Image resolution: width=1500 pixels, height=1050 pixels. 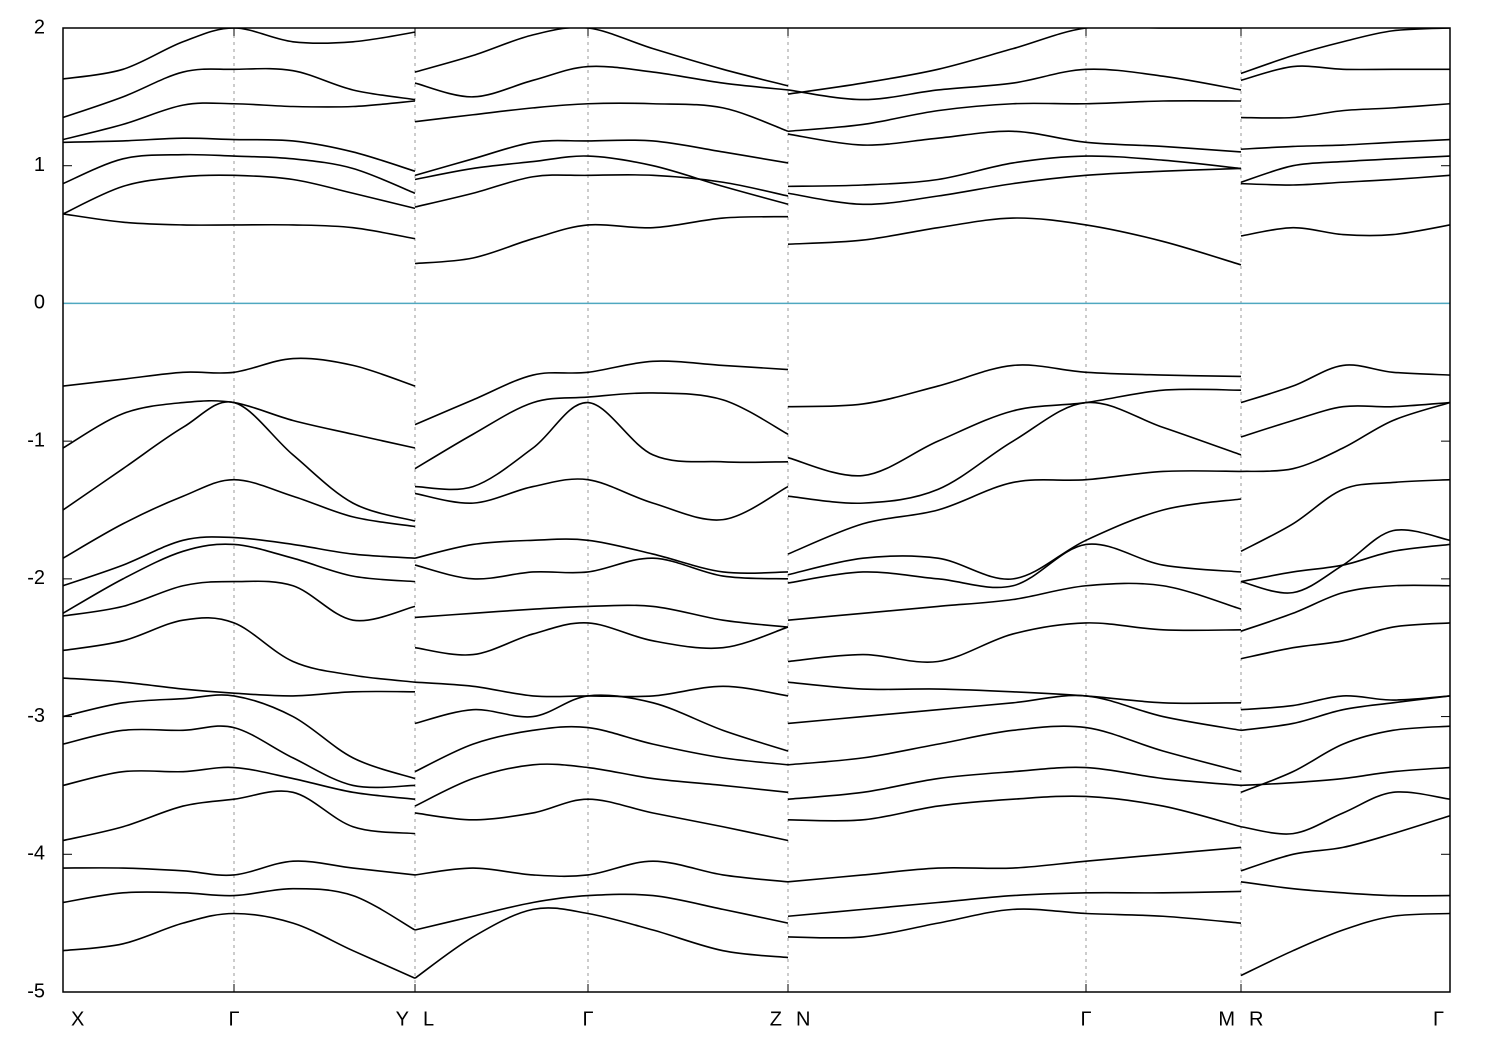 What do you see at coordinates (402, 1019) in the screenshot?
I see `x-tick-label: Y` at bounding box center [402, 1019].